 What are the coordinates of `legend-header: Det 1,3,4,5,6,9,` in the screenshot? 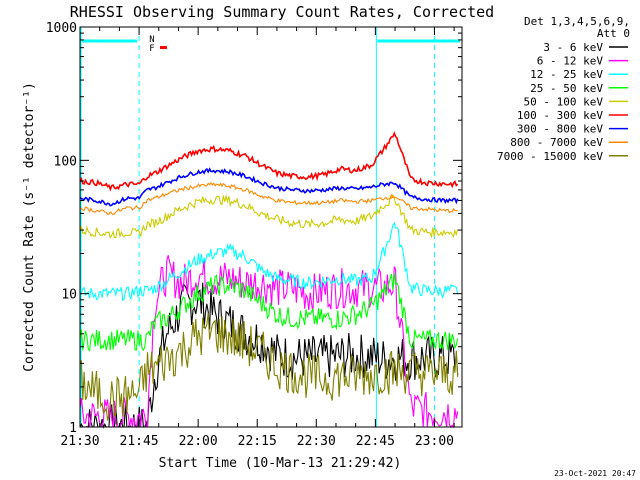 It's located at (577, 21).